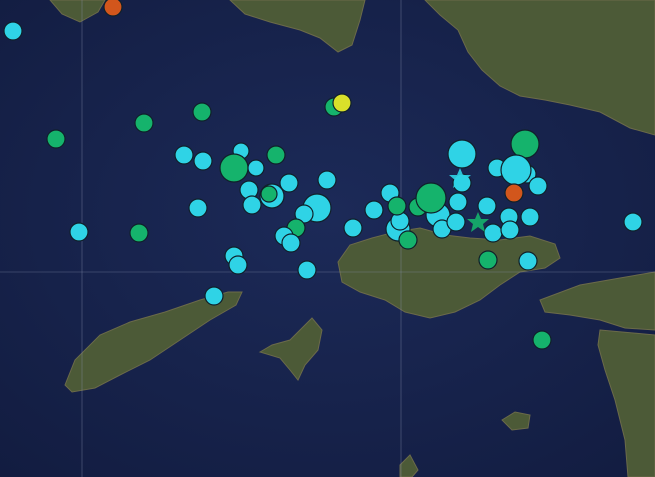  I want to click on mycale, so click(597, 301).